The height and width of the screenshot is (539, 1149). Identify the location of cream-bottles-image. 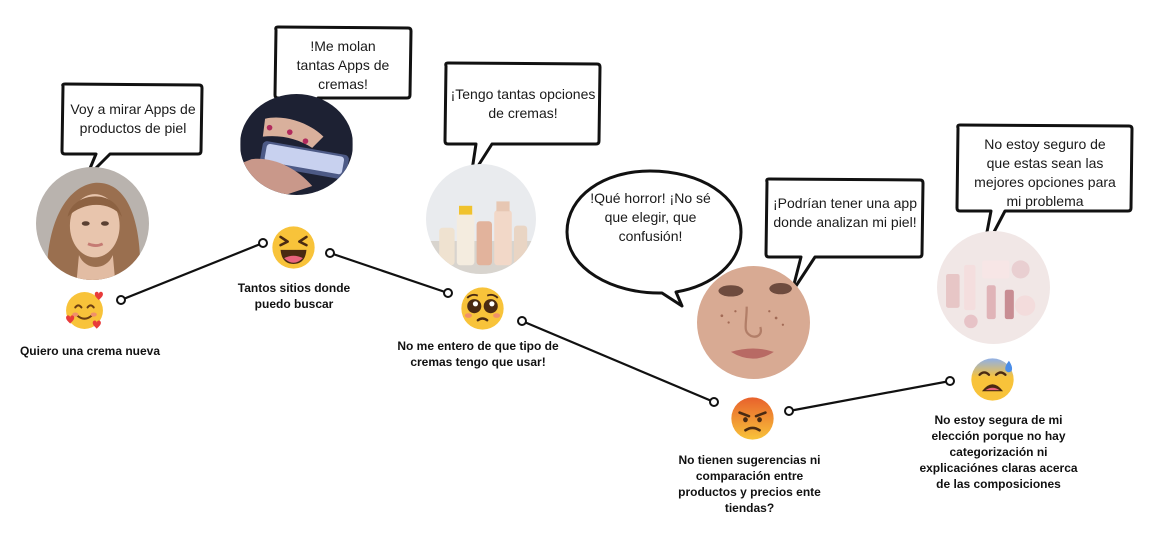
(481, 219).